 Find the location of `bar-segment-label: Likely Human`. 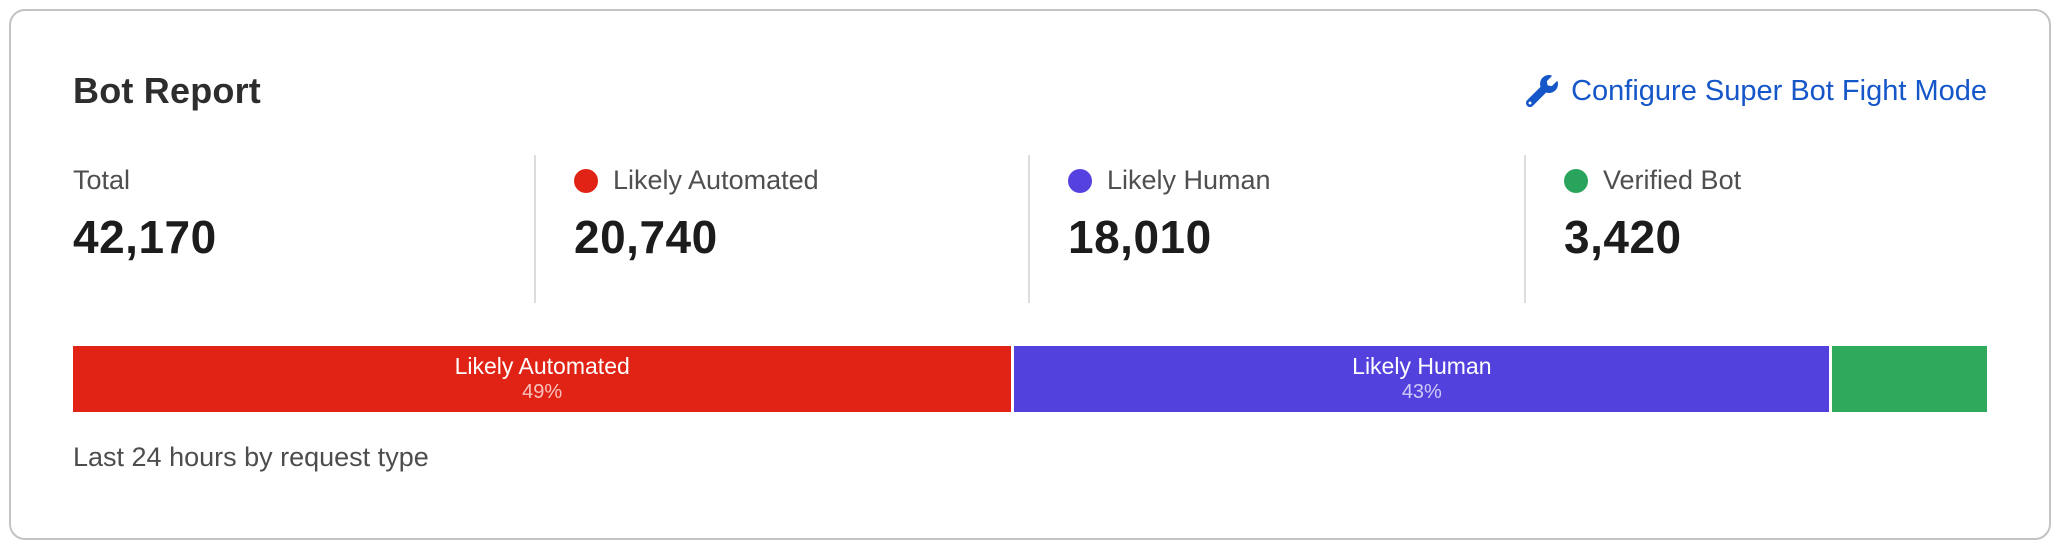

bar-segment-label: Likely Human is located at coordinates (1422, 365).